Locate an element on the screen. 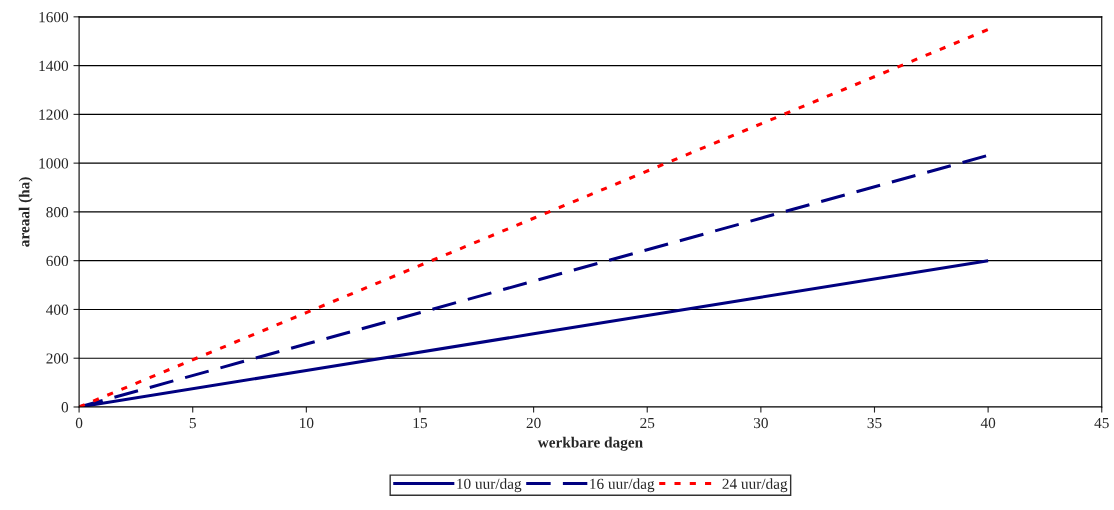 The image size is (1114, 510). y-tick-label: 1000 is located at coordinates (54, 163).